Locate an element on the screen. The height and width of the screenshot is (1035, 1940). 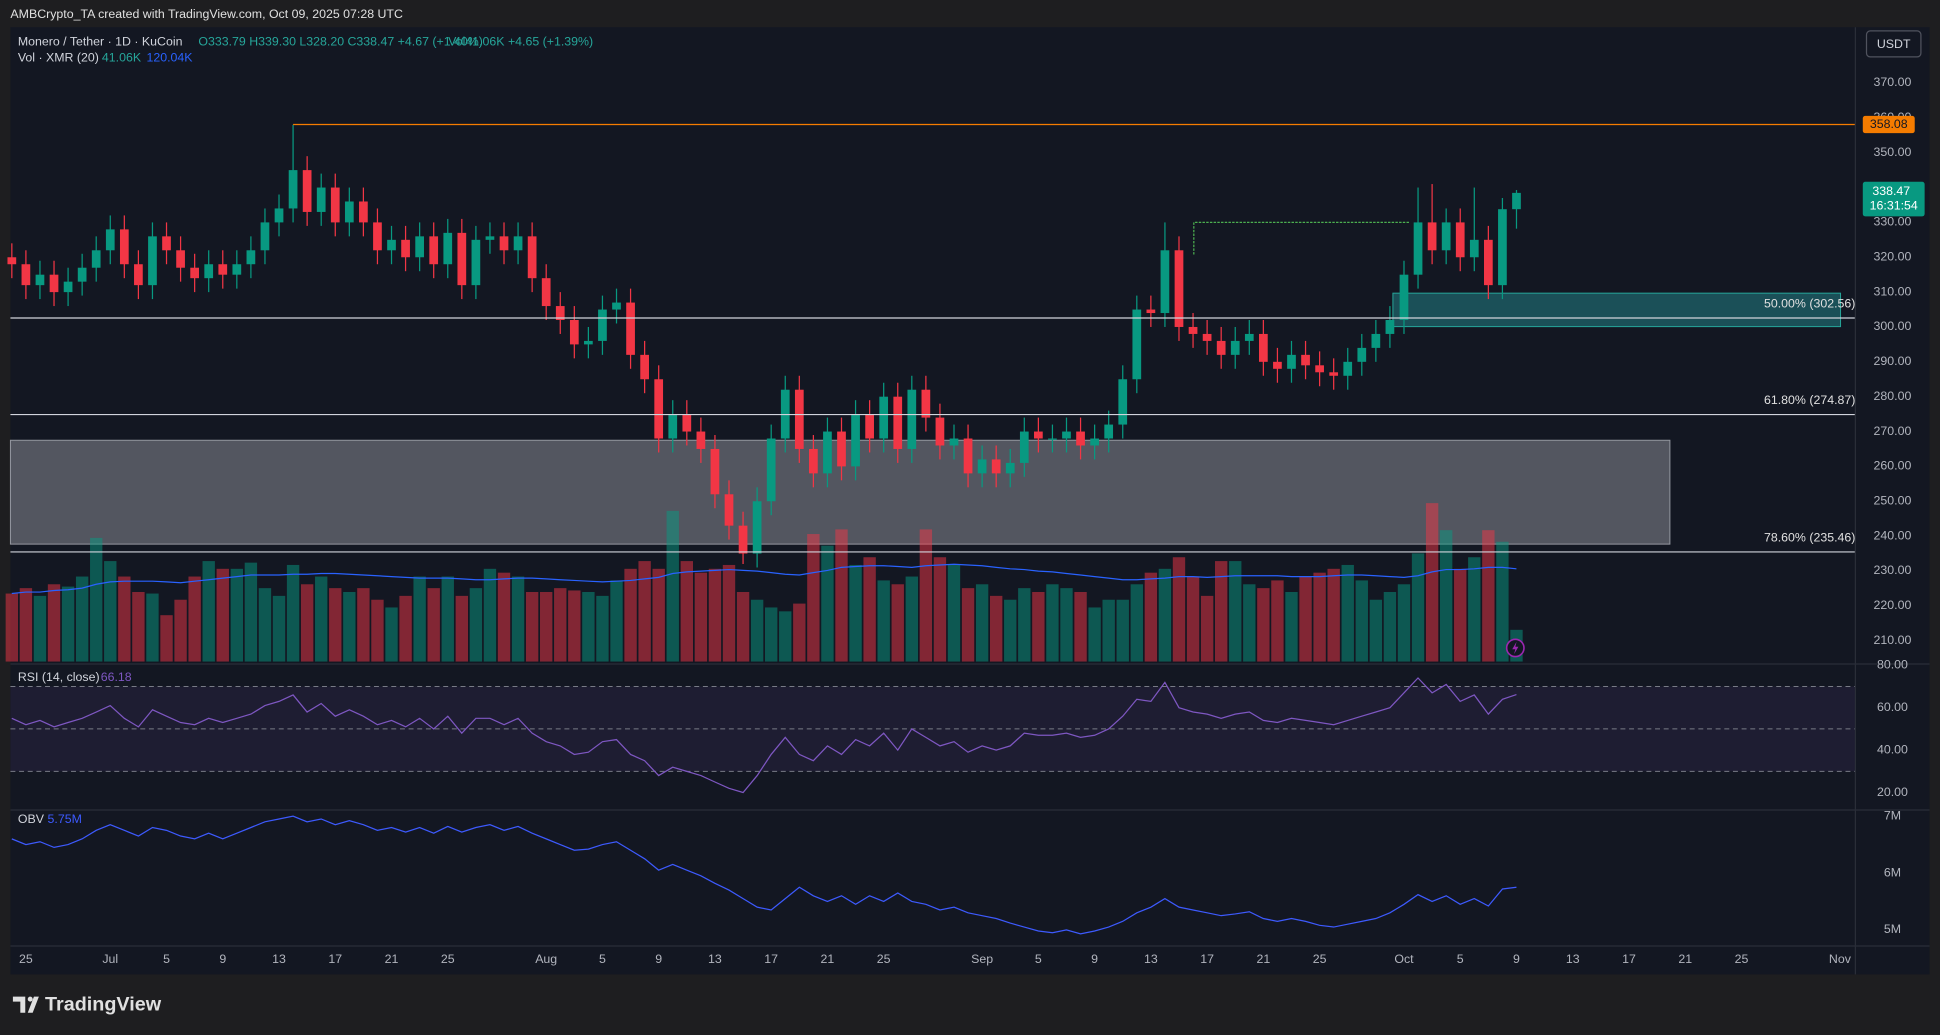
x-tick-label: 9 is located at coordinates (1516, 959).